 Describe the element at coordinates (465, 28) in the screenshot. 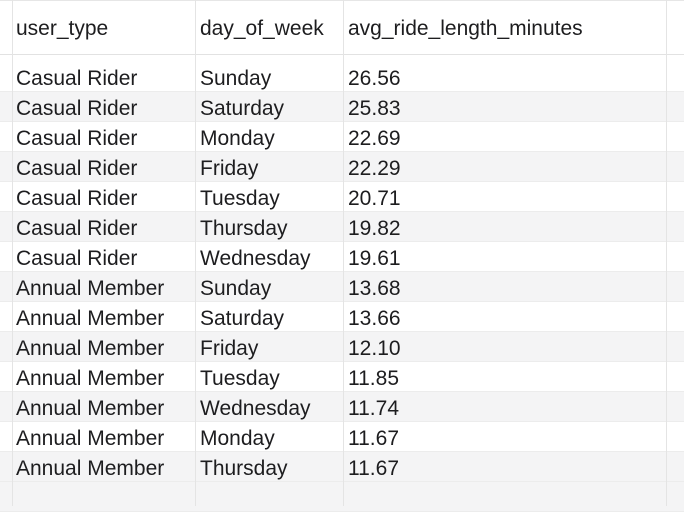

I see `column-header-avg-ride-length-minutes: avg_ride_length_minutes` at that location.